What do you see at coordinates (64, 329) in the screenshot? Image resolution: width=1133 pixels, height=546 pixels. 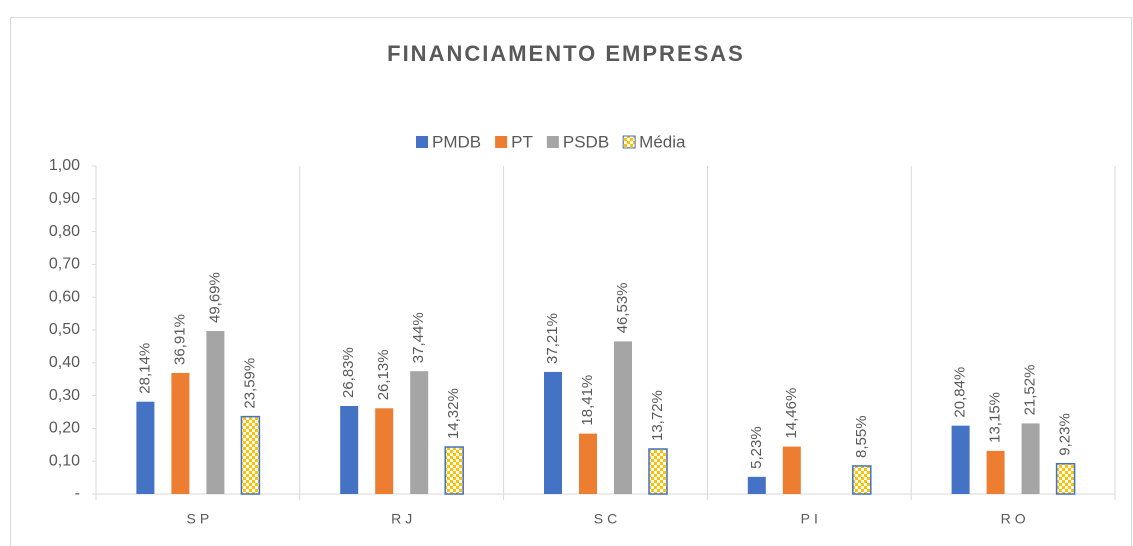 I see `y-tick-label: 0,50` at bounding box center [64, 329].